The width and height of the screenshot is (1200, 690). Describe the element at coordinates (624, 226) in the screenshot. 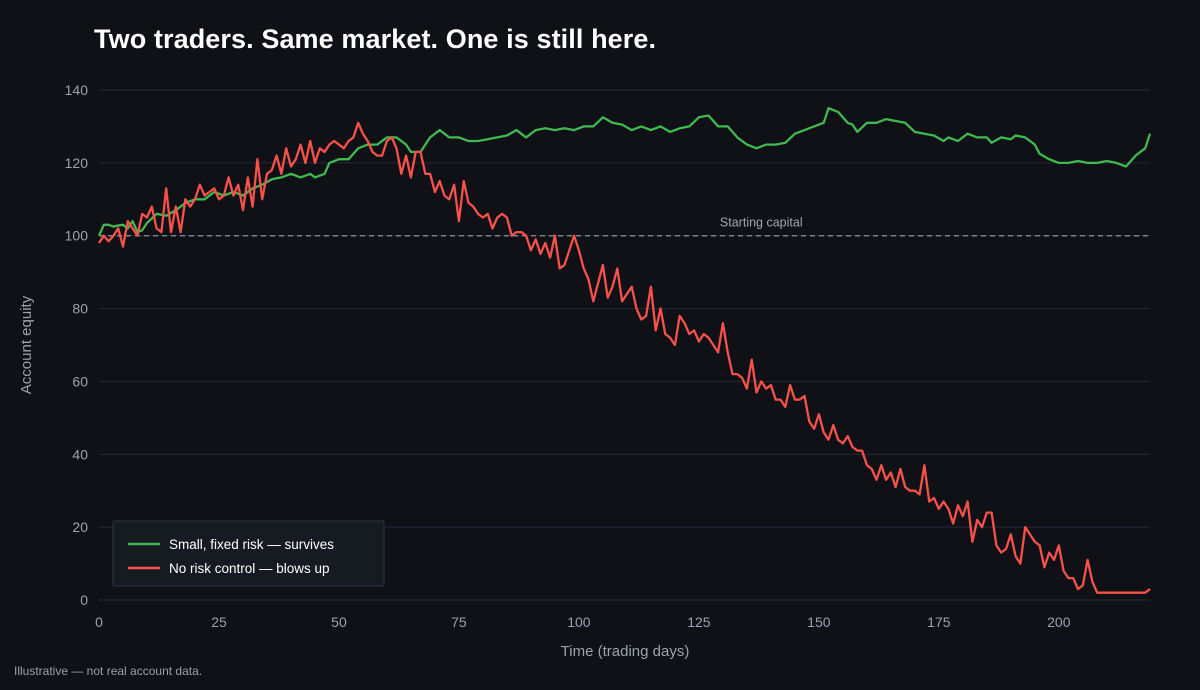

I see `starting-capital-reference: Starting capital` at that location.